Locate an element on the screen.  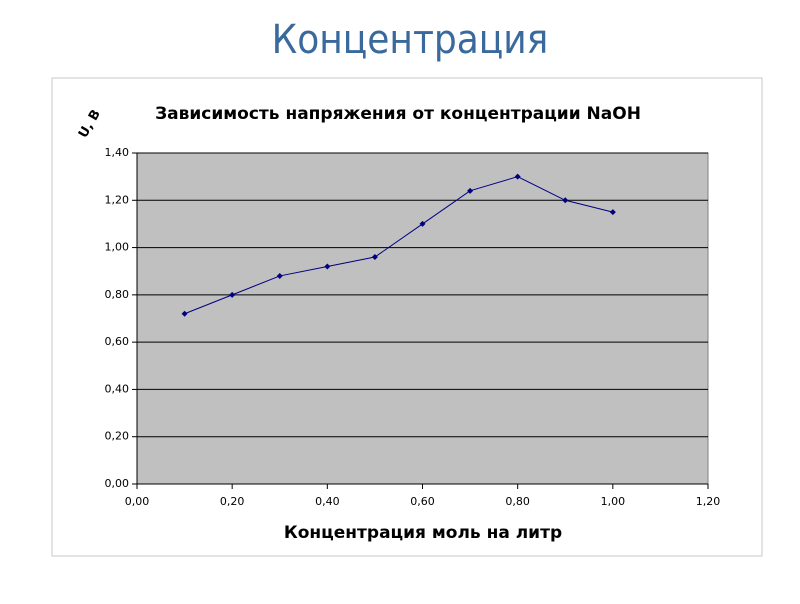
y-tick-label: 1,20 is located at coordinates (117, 199).